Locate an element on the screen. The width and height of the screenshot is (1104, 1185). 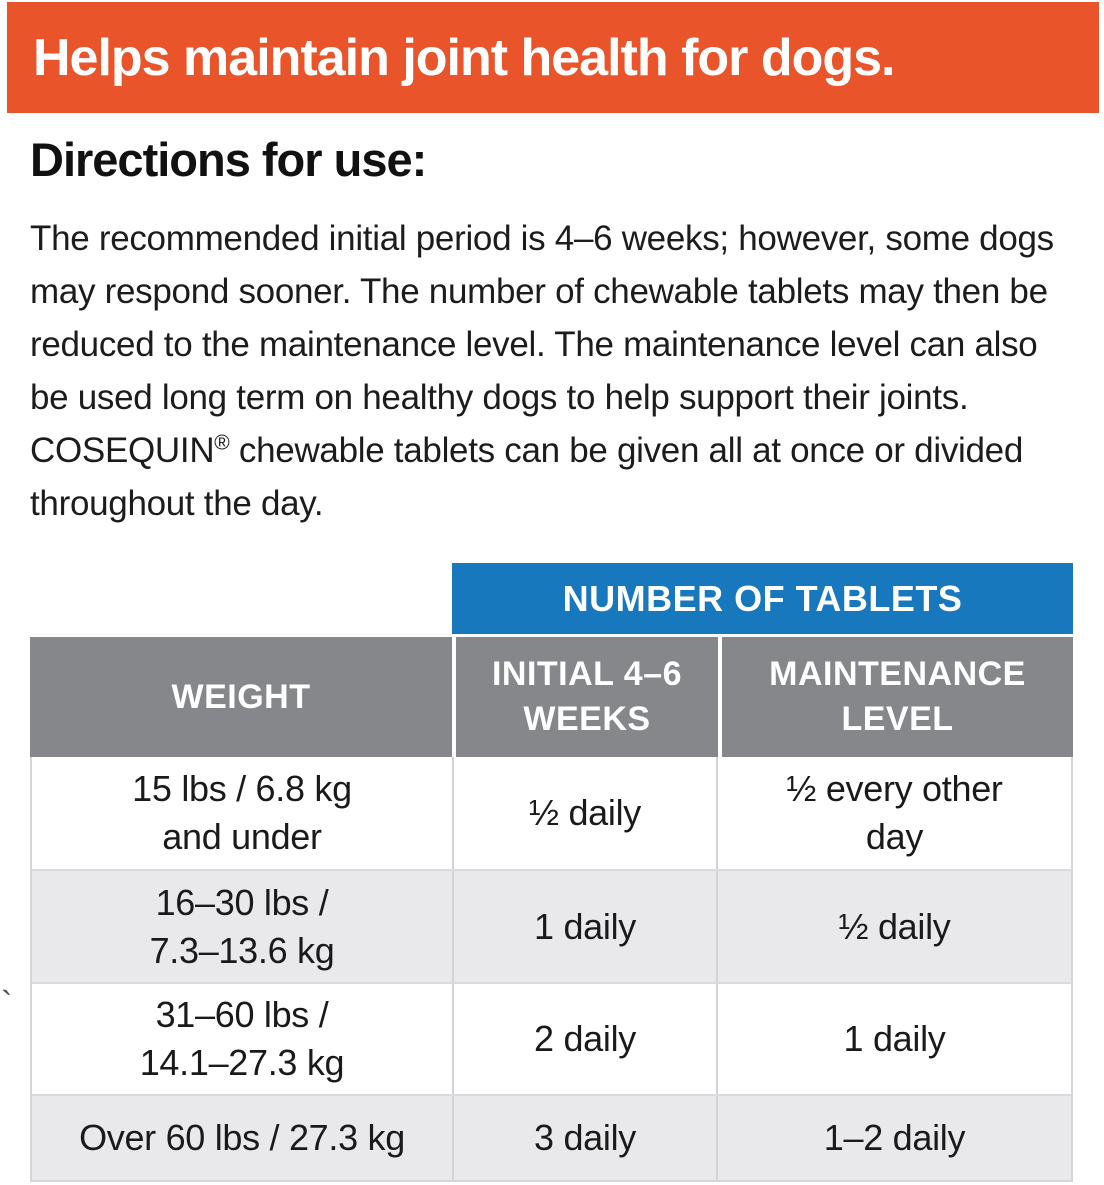
initial-dose-cell: 1 daily is located at coordinates (584, 926).